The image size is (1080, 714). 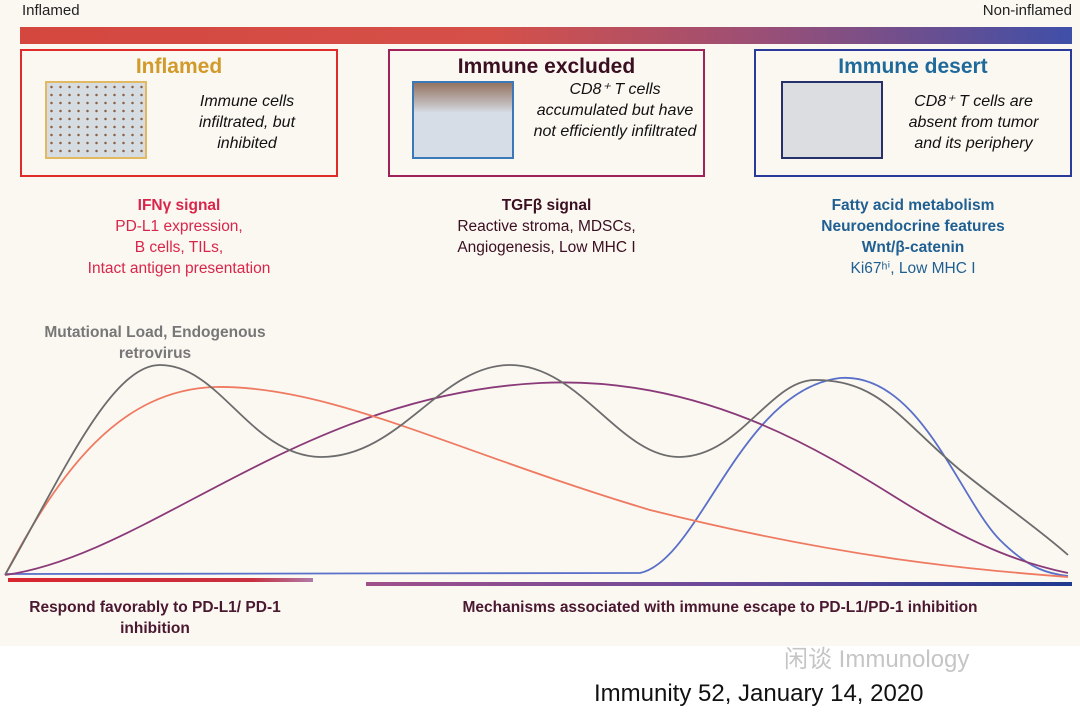 What do you see at coordinates (179, 268) in the screenshot?
I see `signal-line: Intact antigen presentation` at bounding box center [179, 268].